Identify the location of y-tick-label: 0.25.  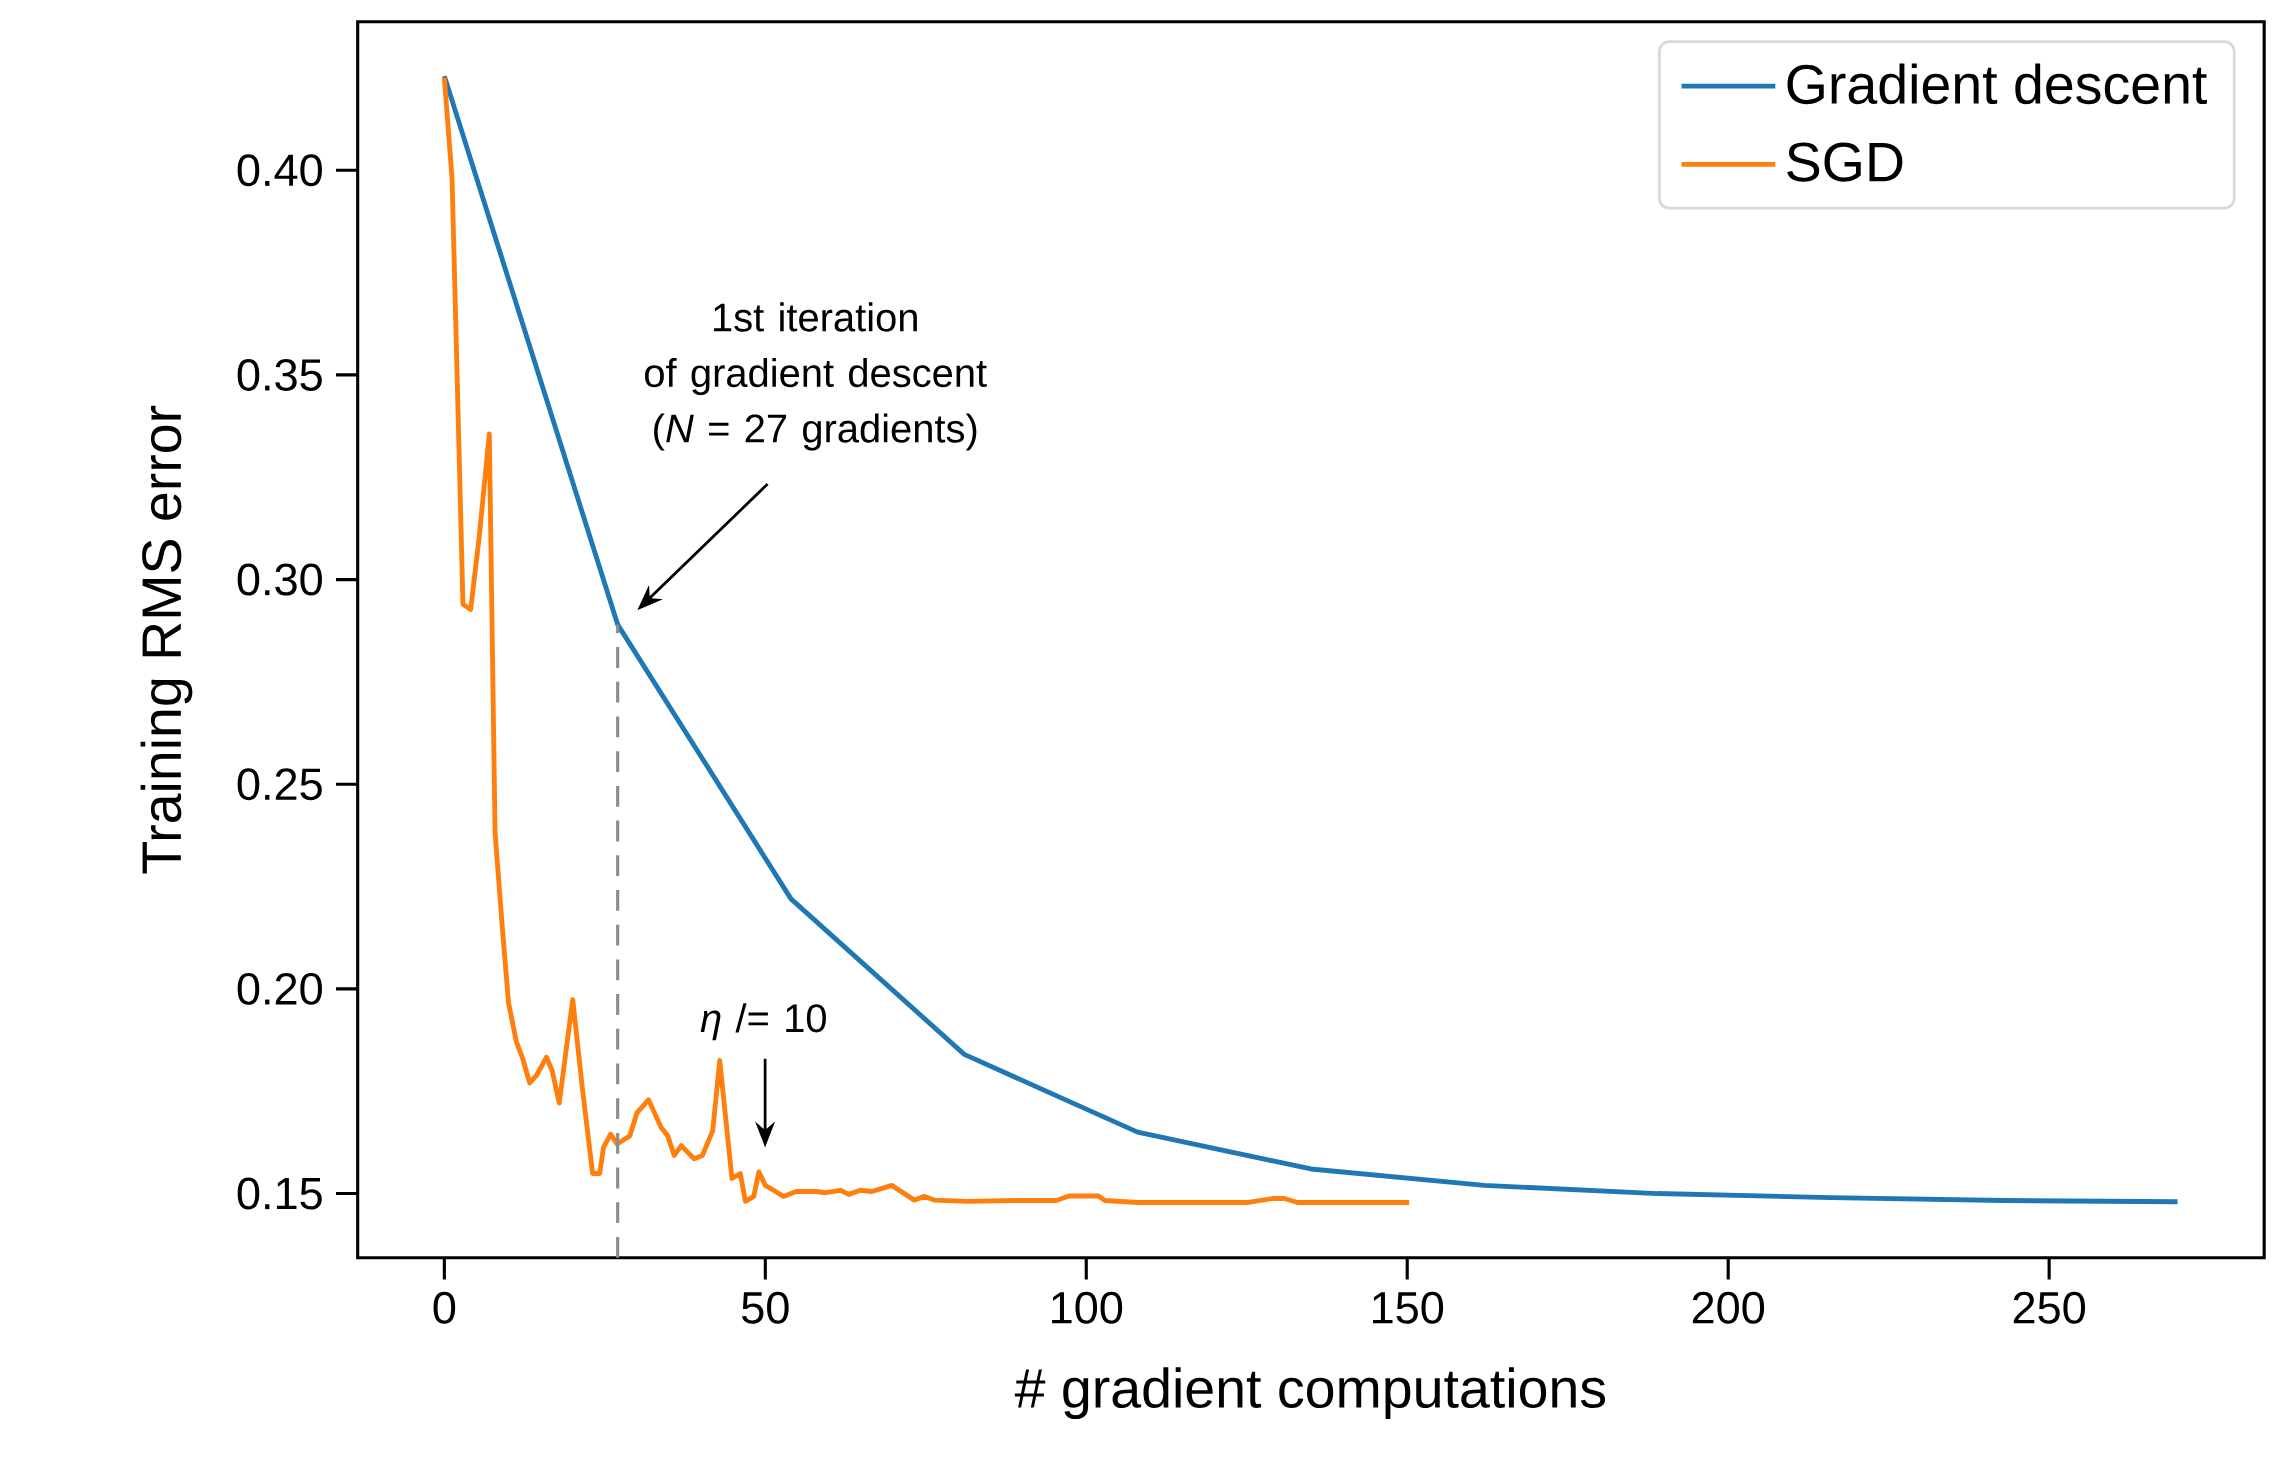
(279, 784).